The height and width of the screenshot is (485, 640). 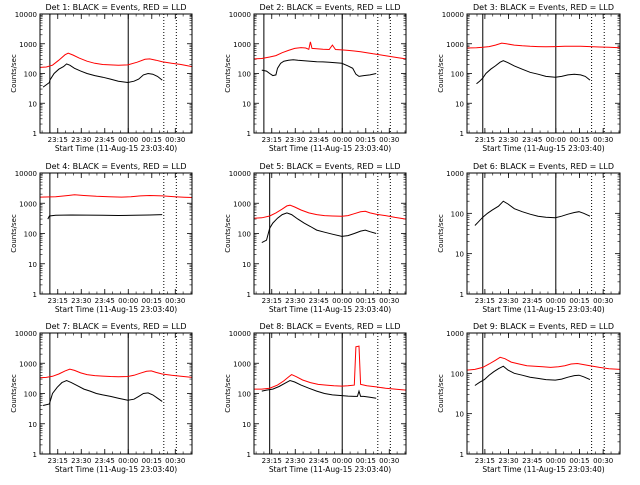 What do you see at coordinates (543, 166) in the screenshot?
I see `panel-title: Det 6: BLACK = Events, RED = LLD` at bounding box center [543, 166].